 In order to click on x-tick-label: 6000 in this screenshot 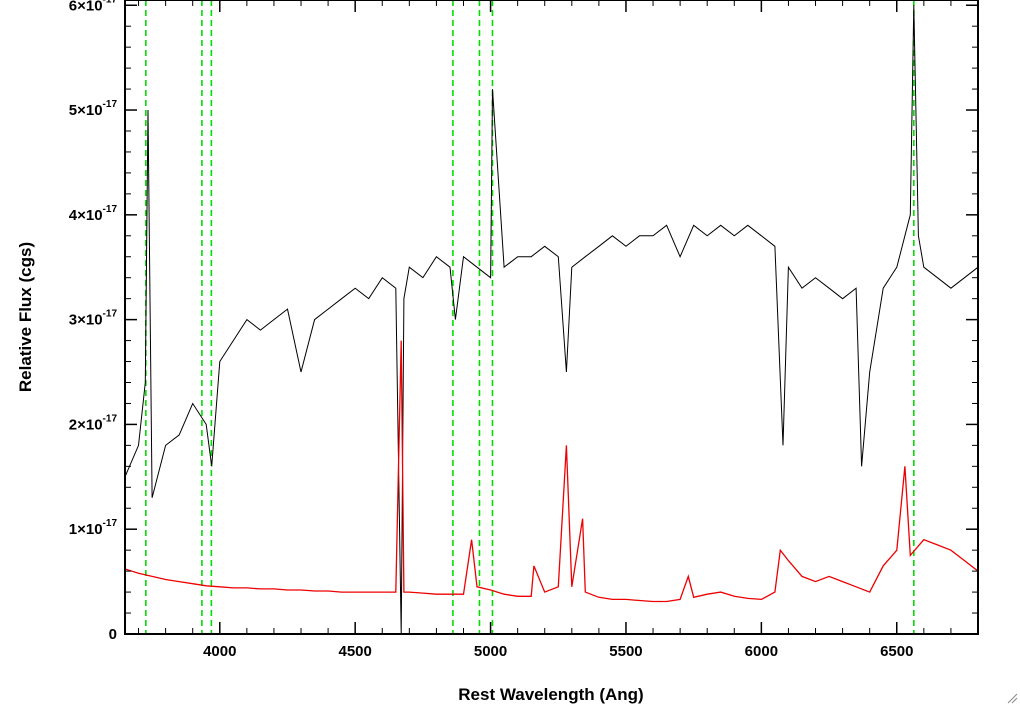, I will do `click(761, 651)`.